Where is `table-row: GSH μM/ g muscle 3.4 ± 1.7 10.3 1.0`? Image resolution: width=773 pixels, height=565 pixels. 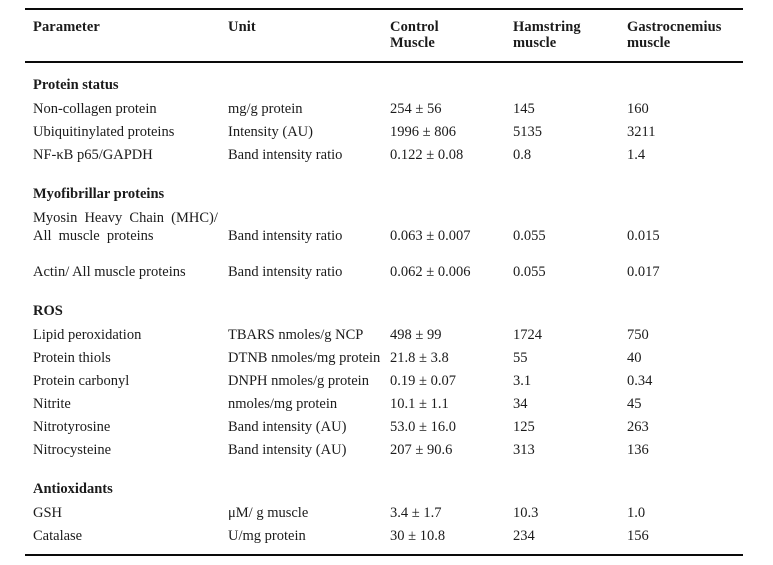
table-row: GSH μM/ g muscle 3.4 ± 1.7 10.3 1.0 is located at coordinates (384, 511).